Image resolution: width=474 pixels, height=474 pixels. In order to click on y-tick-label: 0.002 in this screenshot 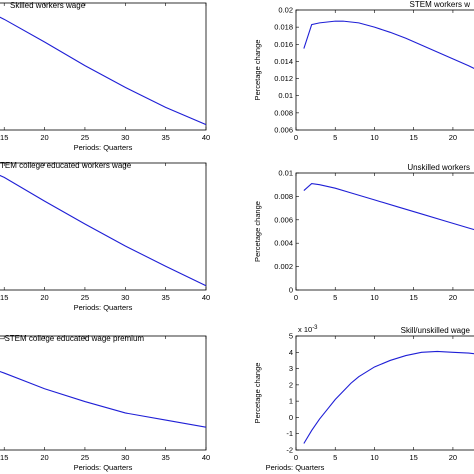, I will do `click(283, 266)`.